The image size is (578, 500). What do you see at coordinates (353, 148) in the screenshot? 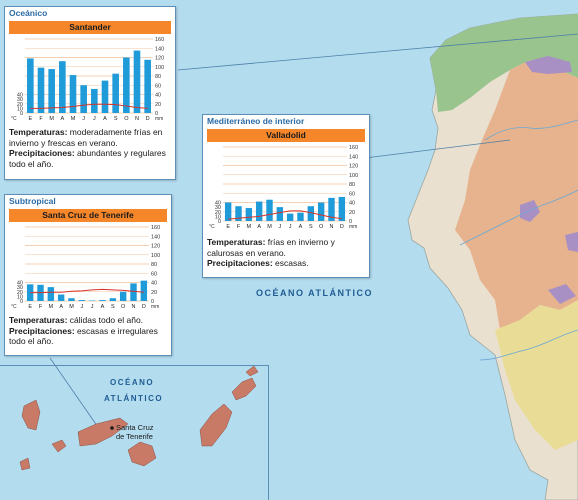
I see `precip-tick: 160` at bounding box center [353, 148].